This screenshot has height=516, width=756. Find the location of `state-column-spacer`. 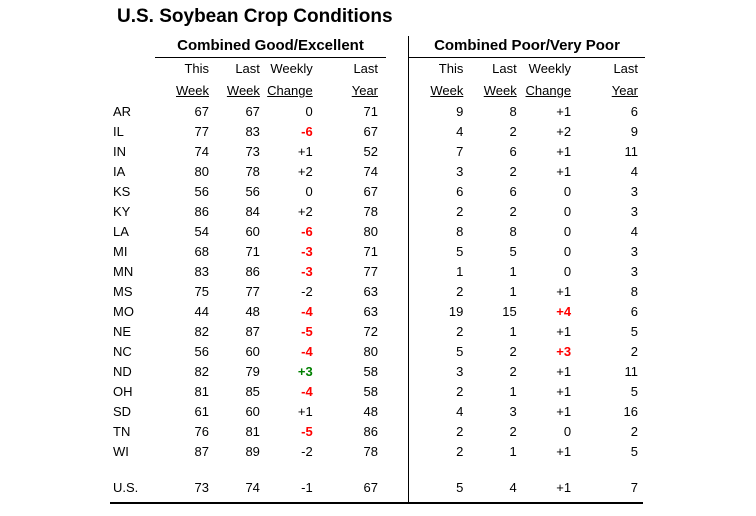

state-column-spacer is located at coordinates (133, 69).